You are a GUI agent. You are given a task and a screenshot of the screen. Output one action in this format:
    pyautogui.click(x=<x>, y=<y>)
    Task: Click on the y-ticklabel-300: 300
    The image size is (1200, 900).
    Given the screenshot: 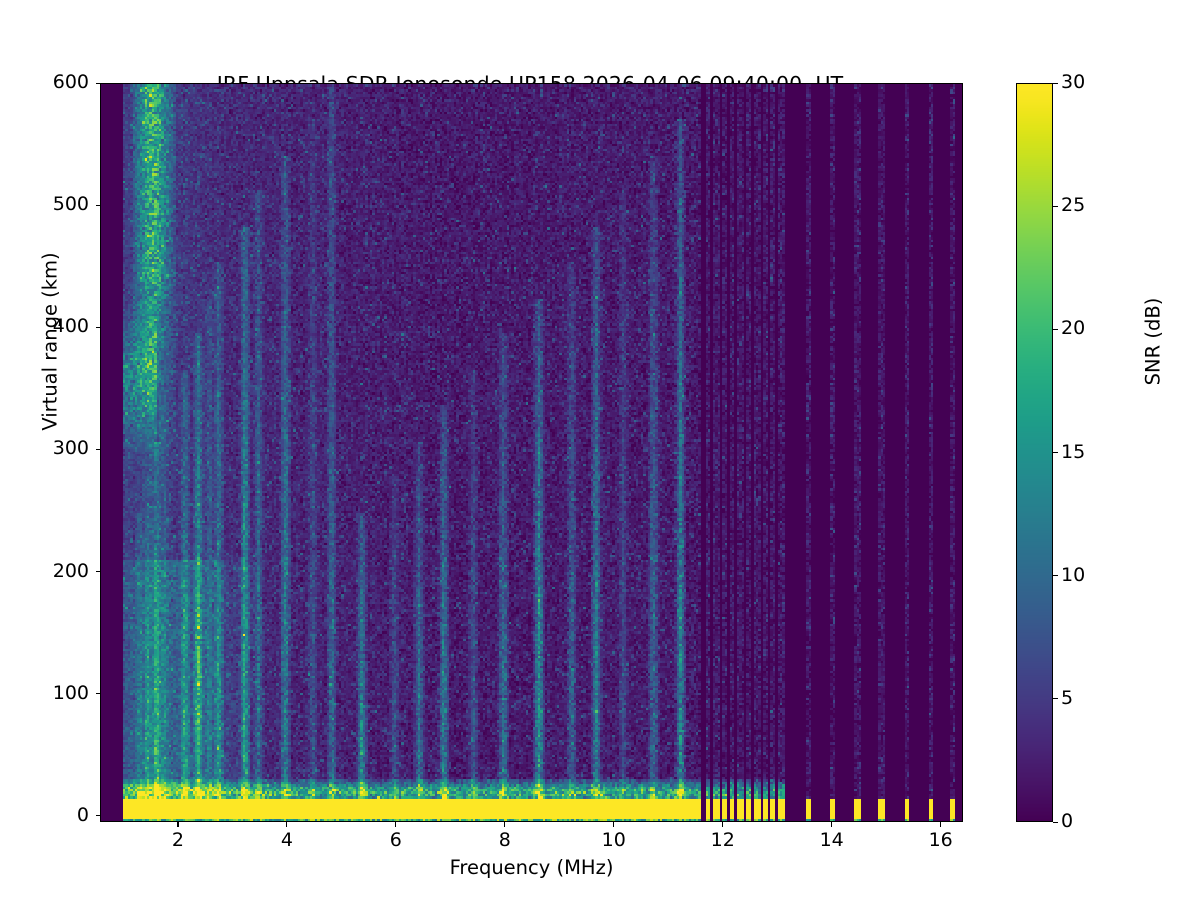 What is the action you would take?
    pyautogui.click(x=70, y=448)
    